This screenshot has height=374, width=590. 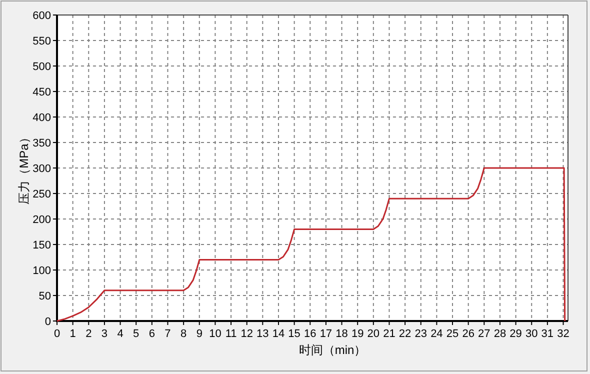 What do you see at coordinates (310, 334) in the screenshot?
I see `x-tick-label: 16` at bounding box center [310, 334].